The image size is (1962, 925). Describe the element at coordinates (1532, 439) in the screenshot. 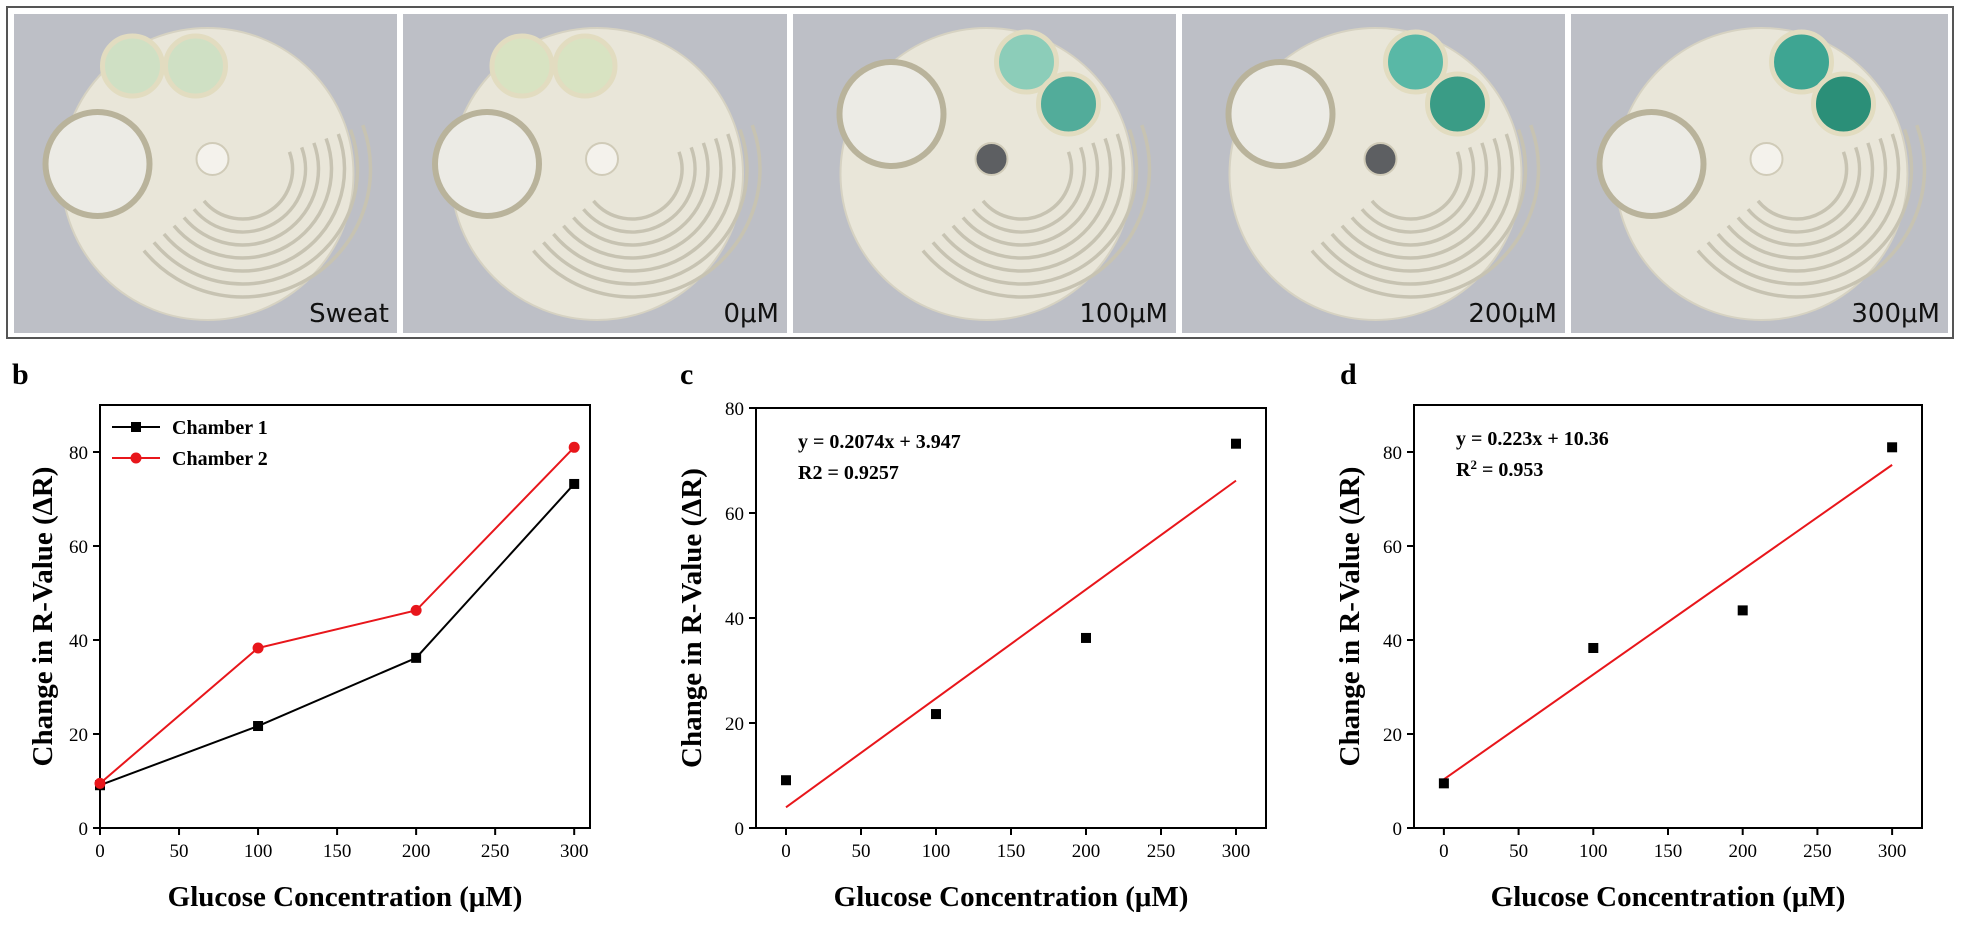

I see `fit-equation: y = 0.223x + 10.36` at that location.